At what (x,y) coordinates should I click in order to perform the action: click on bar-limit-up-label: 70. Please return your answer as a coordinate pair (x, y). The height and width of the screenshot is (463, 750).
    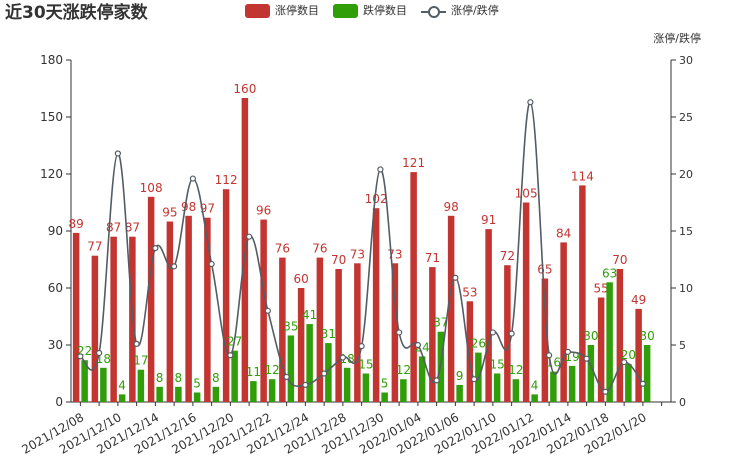
    Looking at the image, I should click on (338, 260).